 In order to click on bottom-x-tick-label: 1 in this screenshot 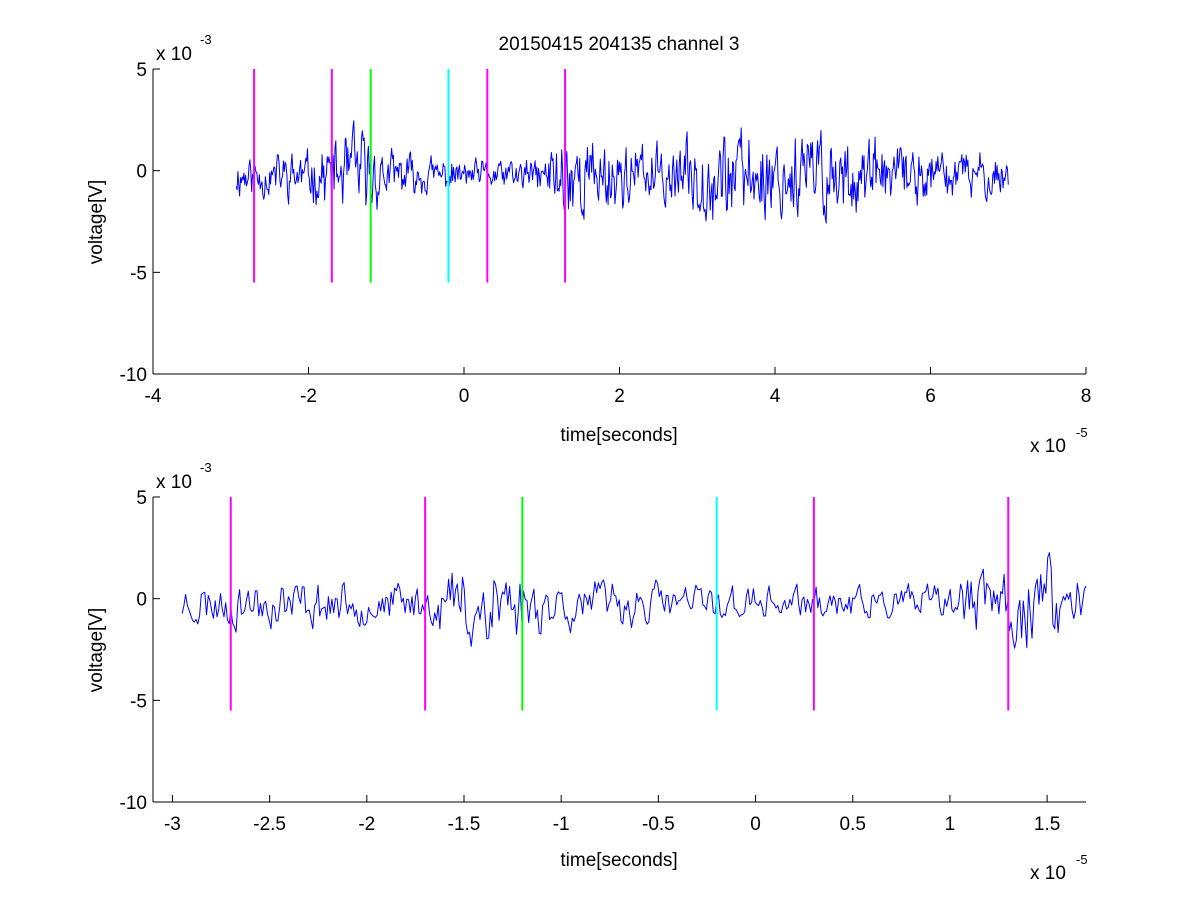, I will do `click(950, 824)`.